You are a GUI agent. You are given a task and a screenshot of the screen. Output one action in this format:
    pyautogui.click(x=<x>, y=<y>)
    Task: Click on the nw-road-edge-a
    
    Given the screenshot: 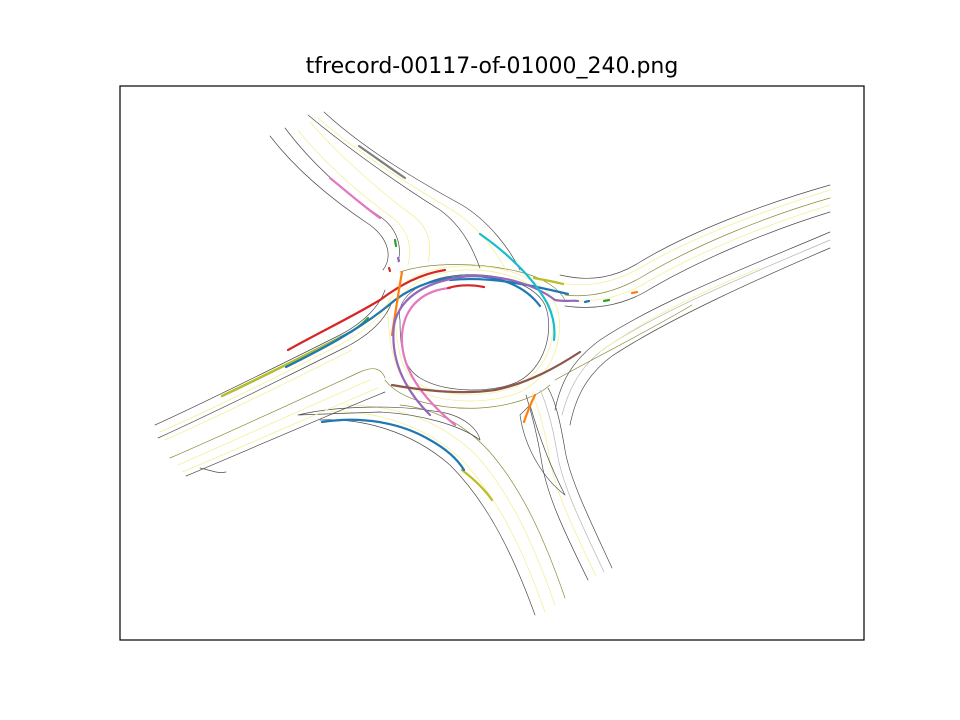 What is the action you would take?
    pyautogui.click(x=329, y=203)
    